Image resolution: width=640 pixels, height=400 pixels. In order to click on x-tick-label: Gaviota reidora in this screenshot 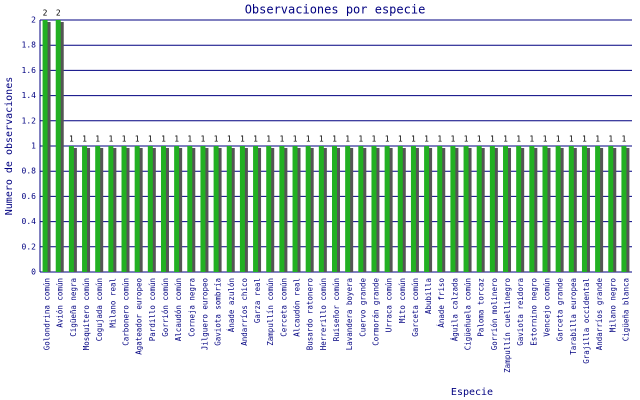, I will do `click(520, 312)`.